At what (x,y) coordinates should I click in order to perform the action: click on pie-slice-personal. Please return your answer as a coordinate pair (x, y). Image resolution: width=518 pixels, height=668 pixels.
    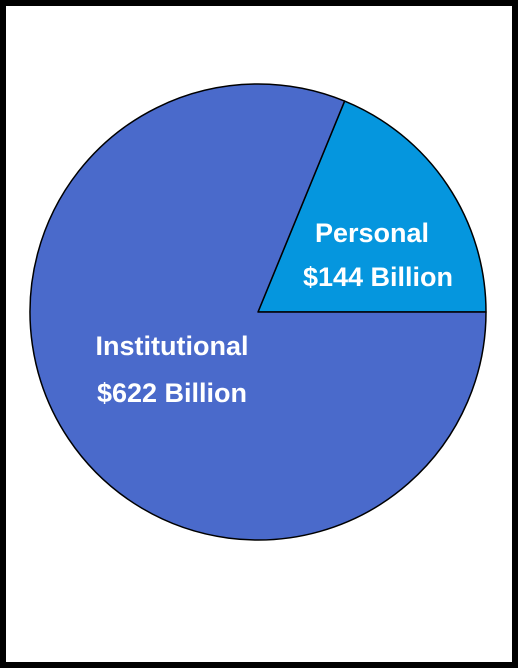
    Looking at the image, I should click on (372, 206).